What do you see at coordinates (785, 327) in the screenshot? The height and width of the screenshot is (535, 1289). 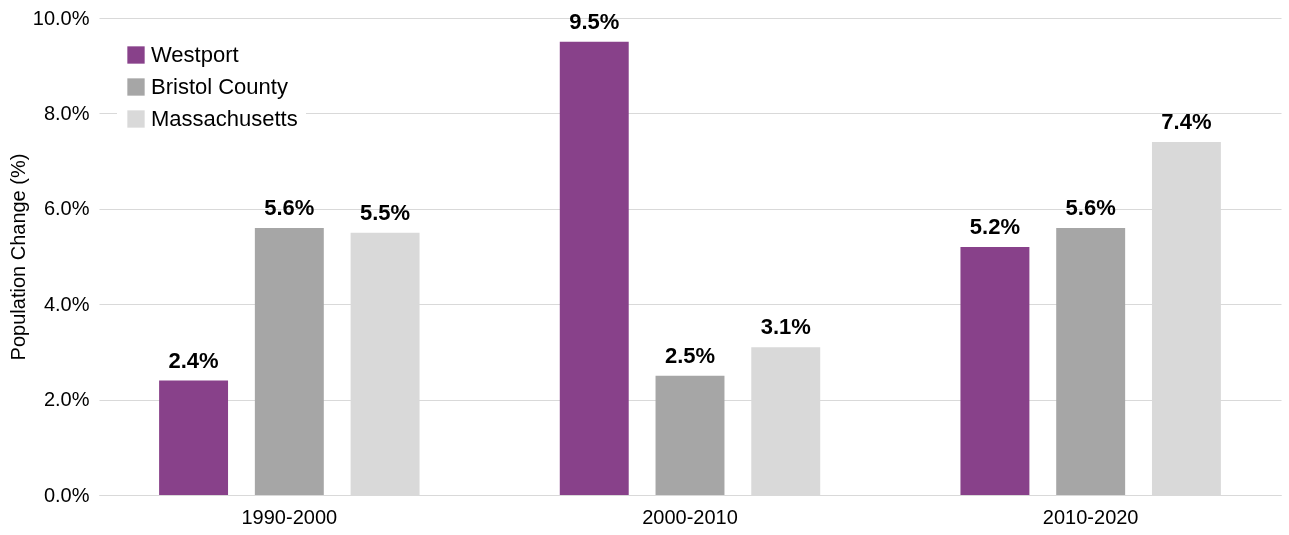 I see `data-label: 3.1%` at bounding box center [785, 327].